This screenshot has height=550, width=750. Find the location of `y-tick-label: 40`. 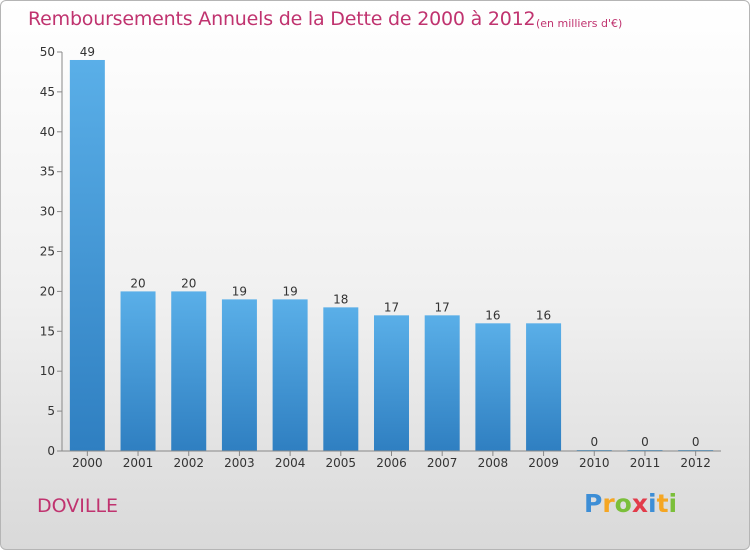

y-tick-label: 40 is located at coordinates (47, 132).